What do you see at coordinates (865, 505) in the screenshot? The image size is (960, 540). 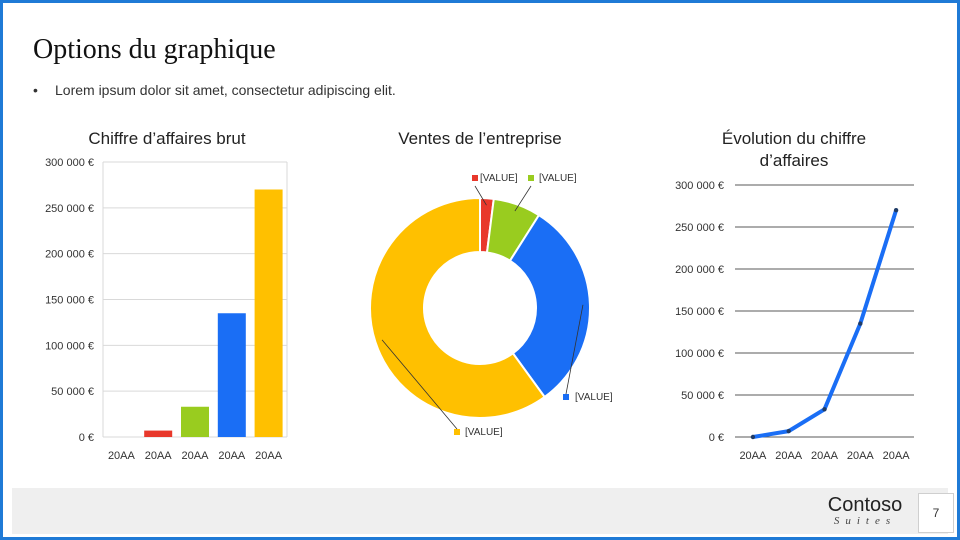 I see `brand-name: Contoso` at bounding box center [865, 505].